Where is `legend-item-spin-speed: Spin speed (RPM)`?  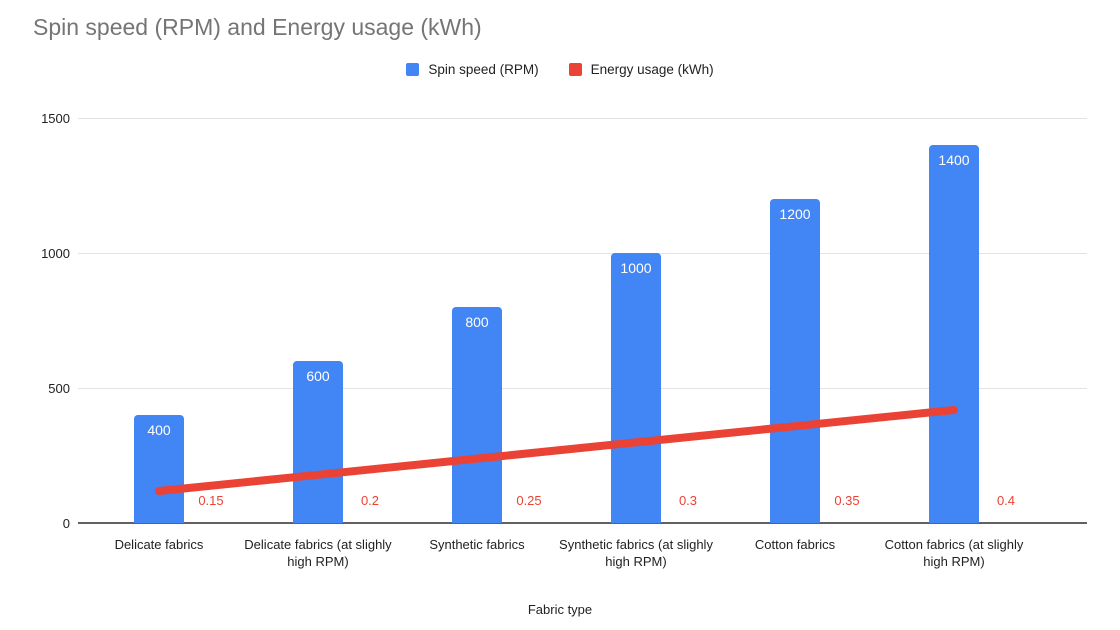 legend-item-spin-speed: Spin speed (RPM) is located at coordinates (472, 69).